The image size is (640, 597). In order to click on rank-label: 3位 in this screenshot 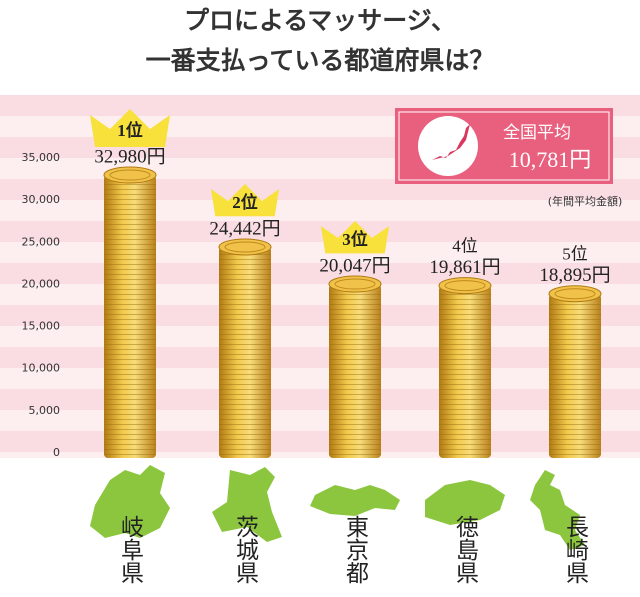, I will do `click(355, 239)`.